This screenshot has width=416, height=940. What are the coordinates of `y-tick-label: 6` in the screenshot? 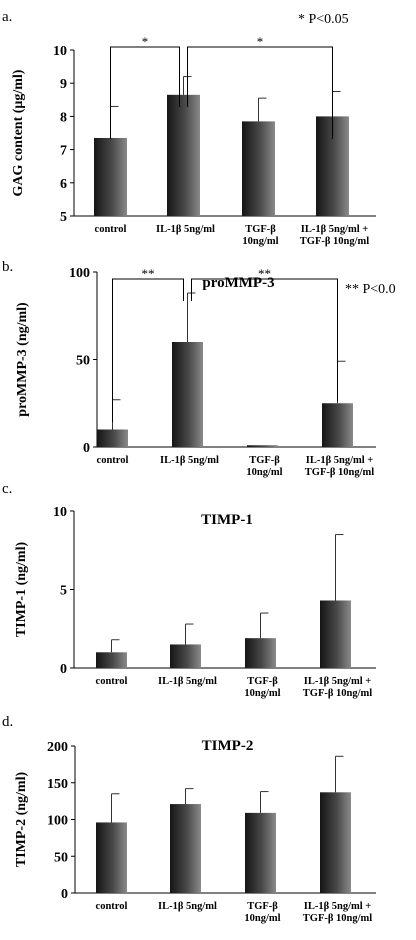 It's located at (63, 184).